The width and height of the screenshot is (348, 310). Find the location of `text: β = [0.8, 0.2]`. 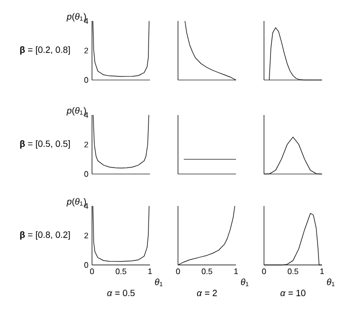

text: β = [0.8, 0.2] is located at coordinates (45, 235).